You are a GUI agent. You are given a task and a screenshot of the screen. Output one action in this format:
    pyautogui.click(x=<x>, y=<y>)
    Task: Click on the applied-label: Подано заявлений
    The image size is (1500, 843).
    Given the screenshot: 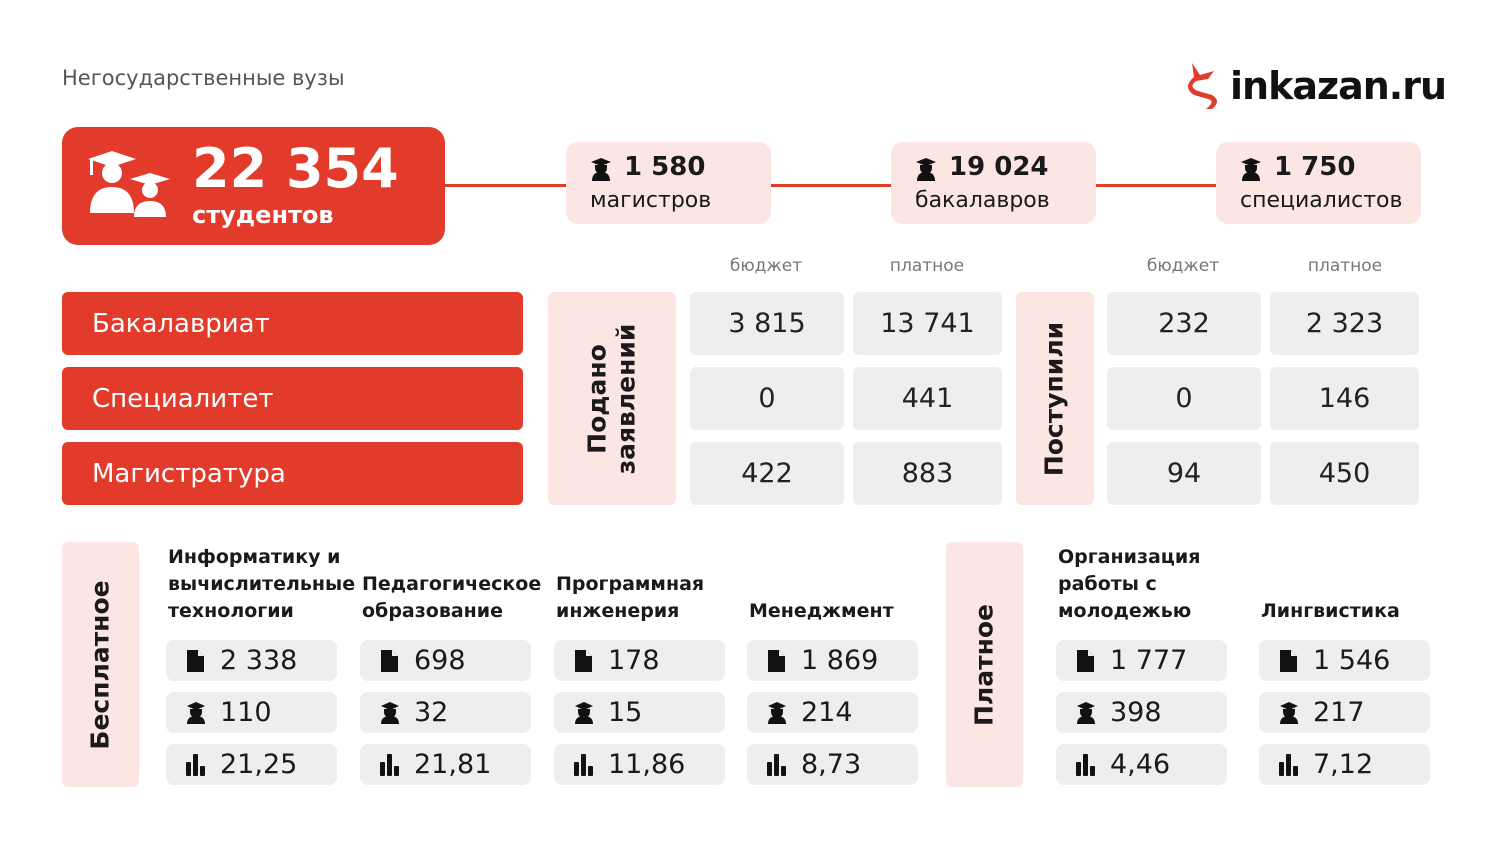 What is the action you would take?
    pyautogui.click(x=611, y=398)
    